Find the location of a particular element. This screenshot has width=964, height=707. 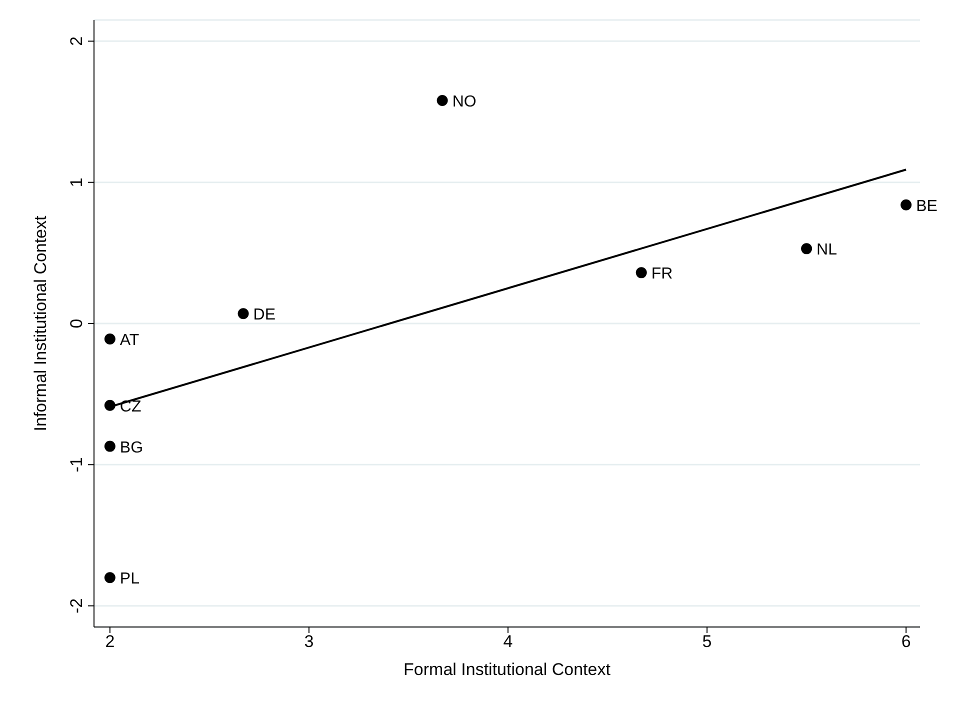

x-tick-label: 5 is located at coordinates (707, 642).